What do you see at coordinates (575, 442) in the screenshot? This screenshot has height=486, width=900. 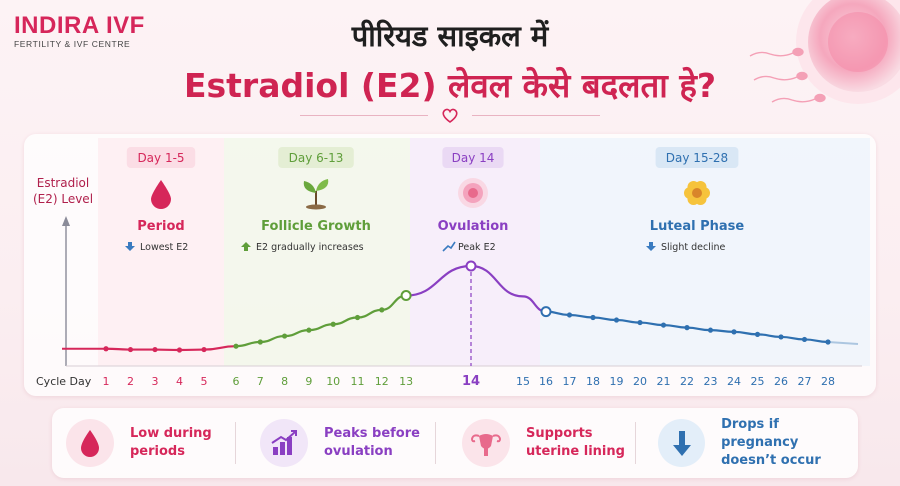 I see `fact-text-lining: Supports uterine lining` at bounding box center [575, 442].